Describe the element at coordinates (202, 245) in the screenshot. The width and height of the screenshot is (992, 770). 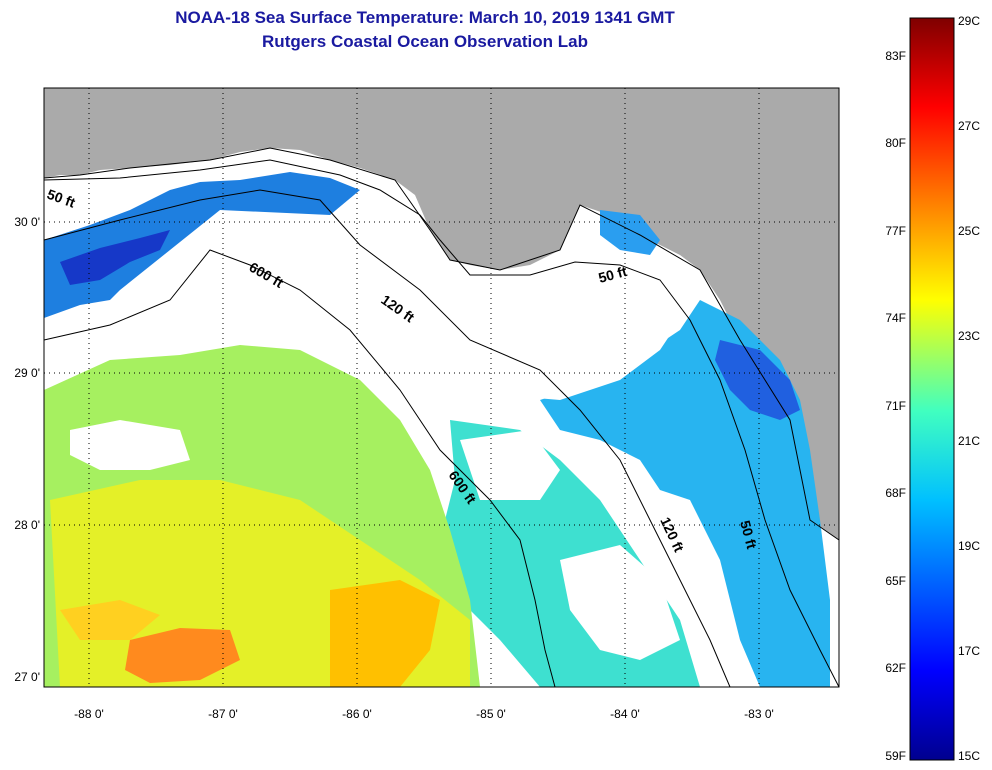
I see `cool-water-nw` at that location.